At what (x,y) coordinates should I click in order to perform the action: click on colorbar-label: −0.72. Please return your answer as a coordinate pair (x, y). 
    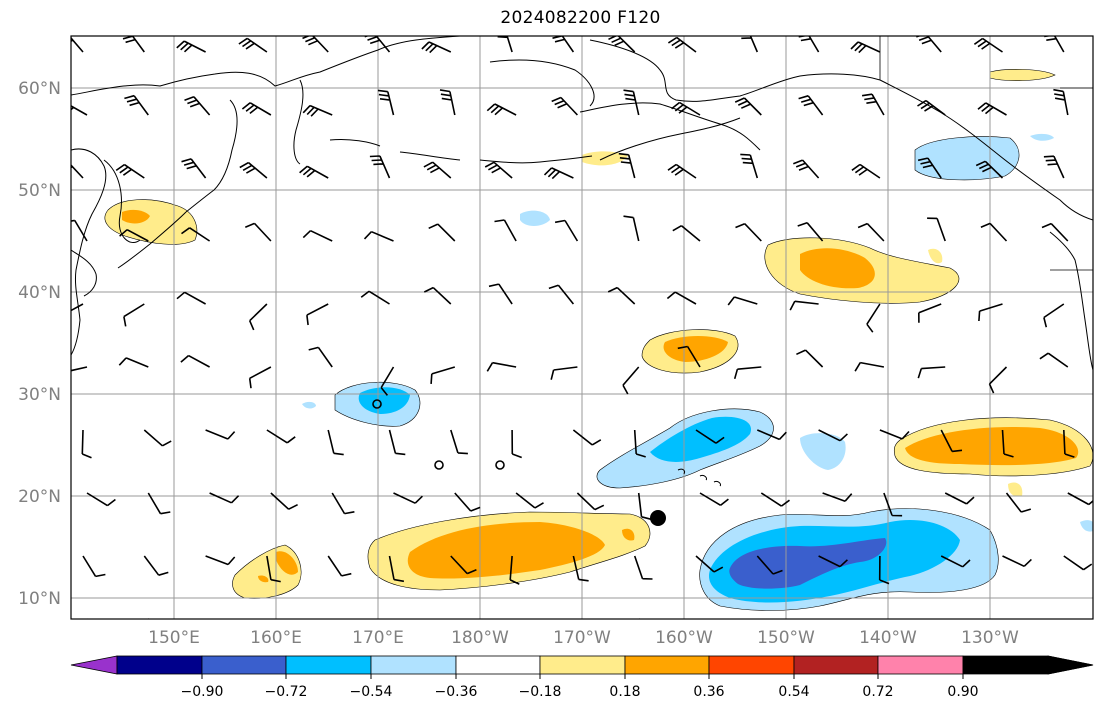
    Looking at the image, I should click on (286, 692).